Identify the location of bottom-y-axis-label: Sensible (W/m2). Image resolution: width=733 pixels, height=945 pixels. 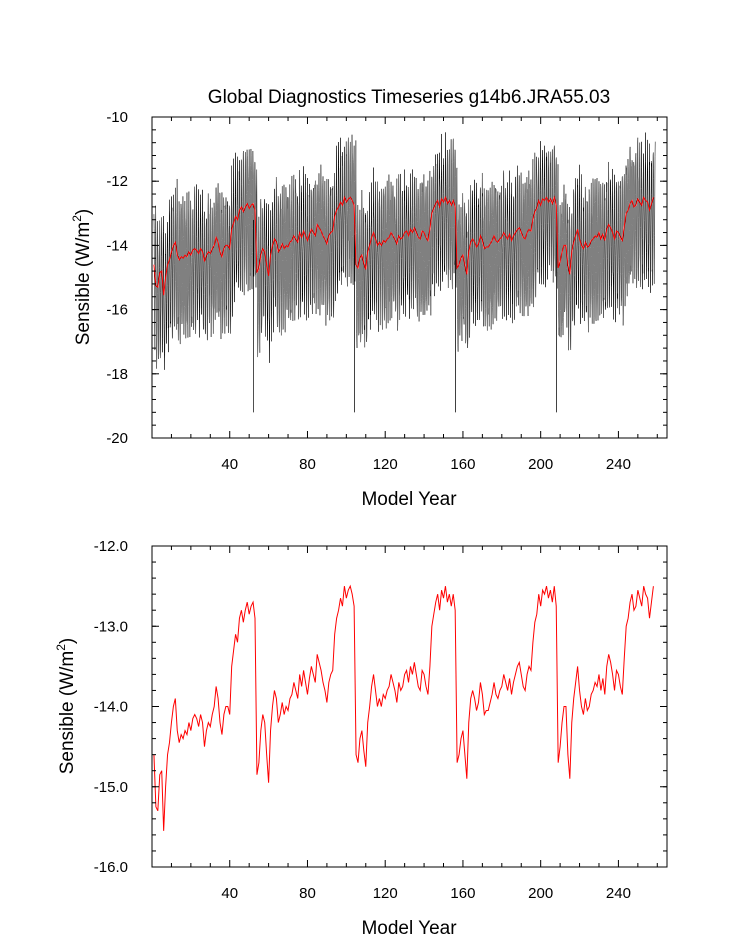
(66, 706).